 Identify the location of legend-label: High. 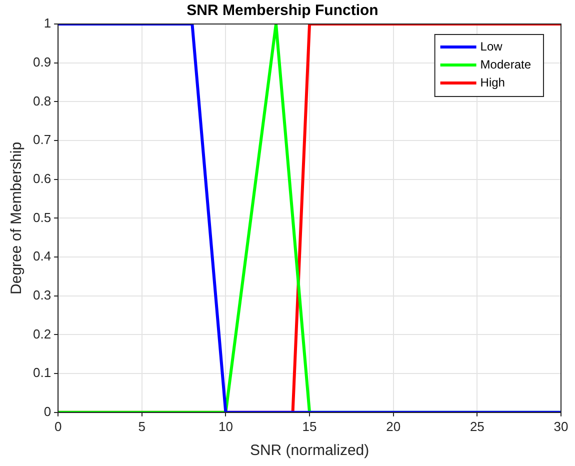
(492, 82).